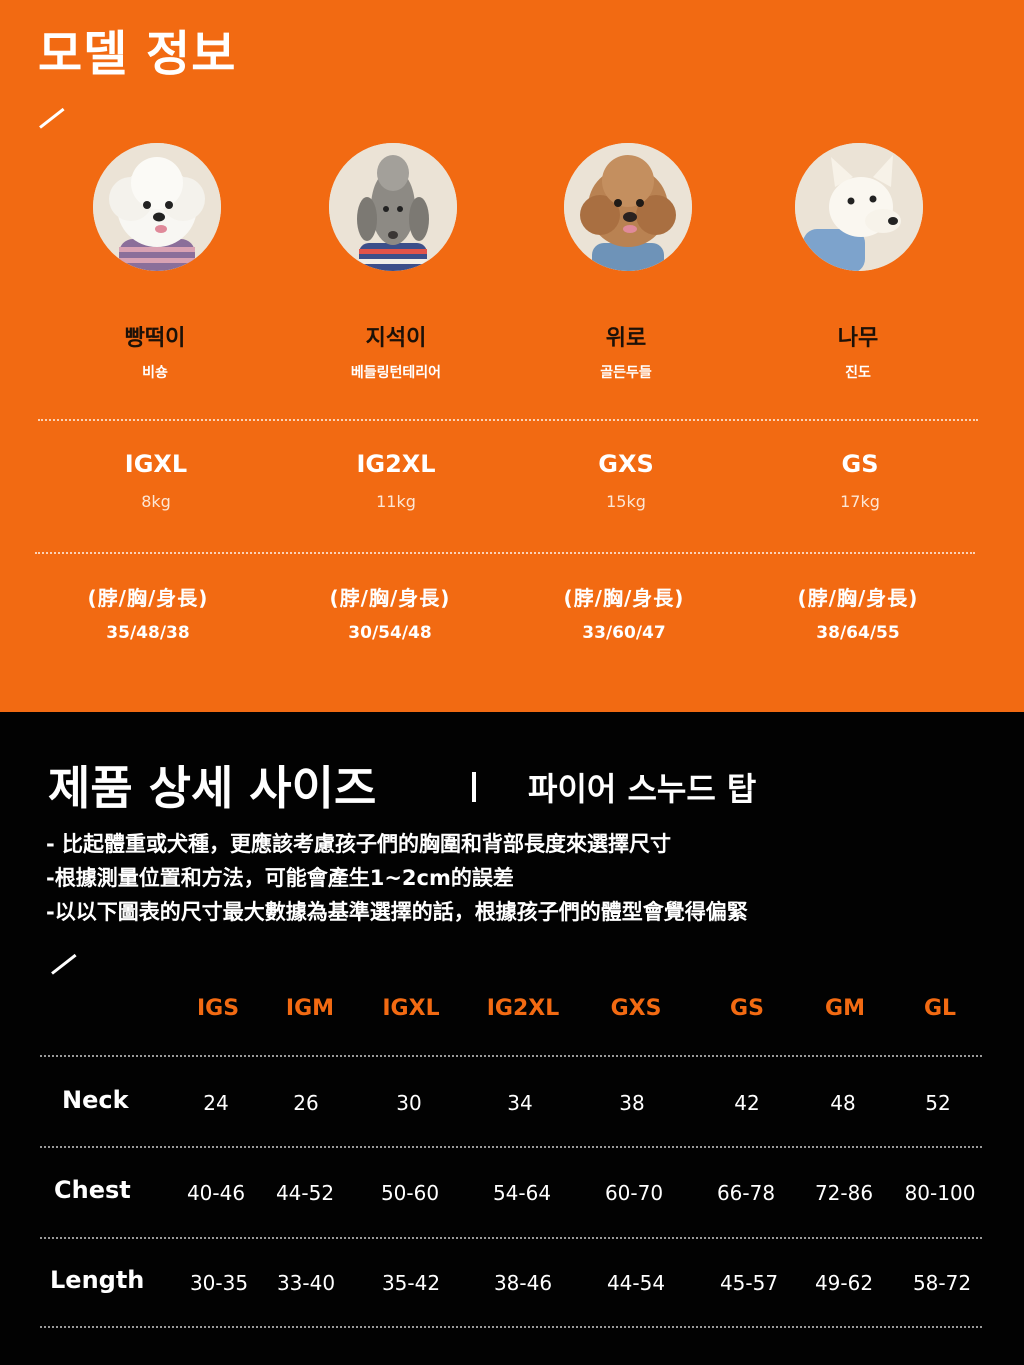 This screenshot has width=1024, height=1365. I want to click on model-weight: 17kg, so click(860, 501).